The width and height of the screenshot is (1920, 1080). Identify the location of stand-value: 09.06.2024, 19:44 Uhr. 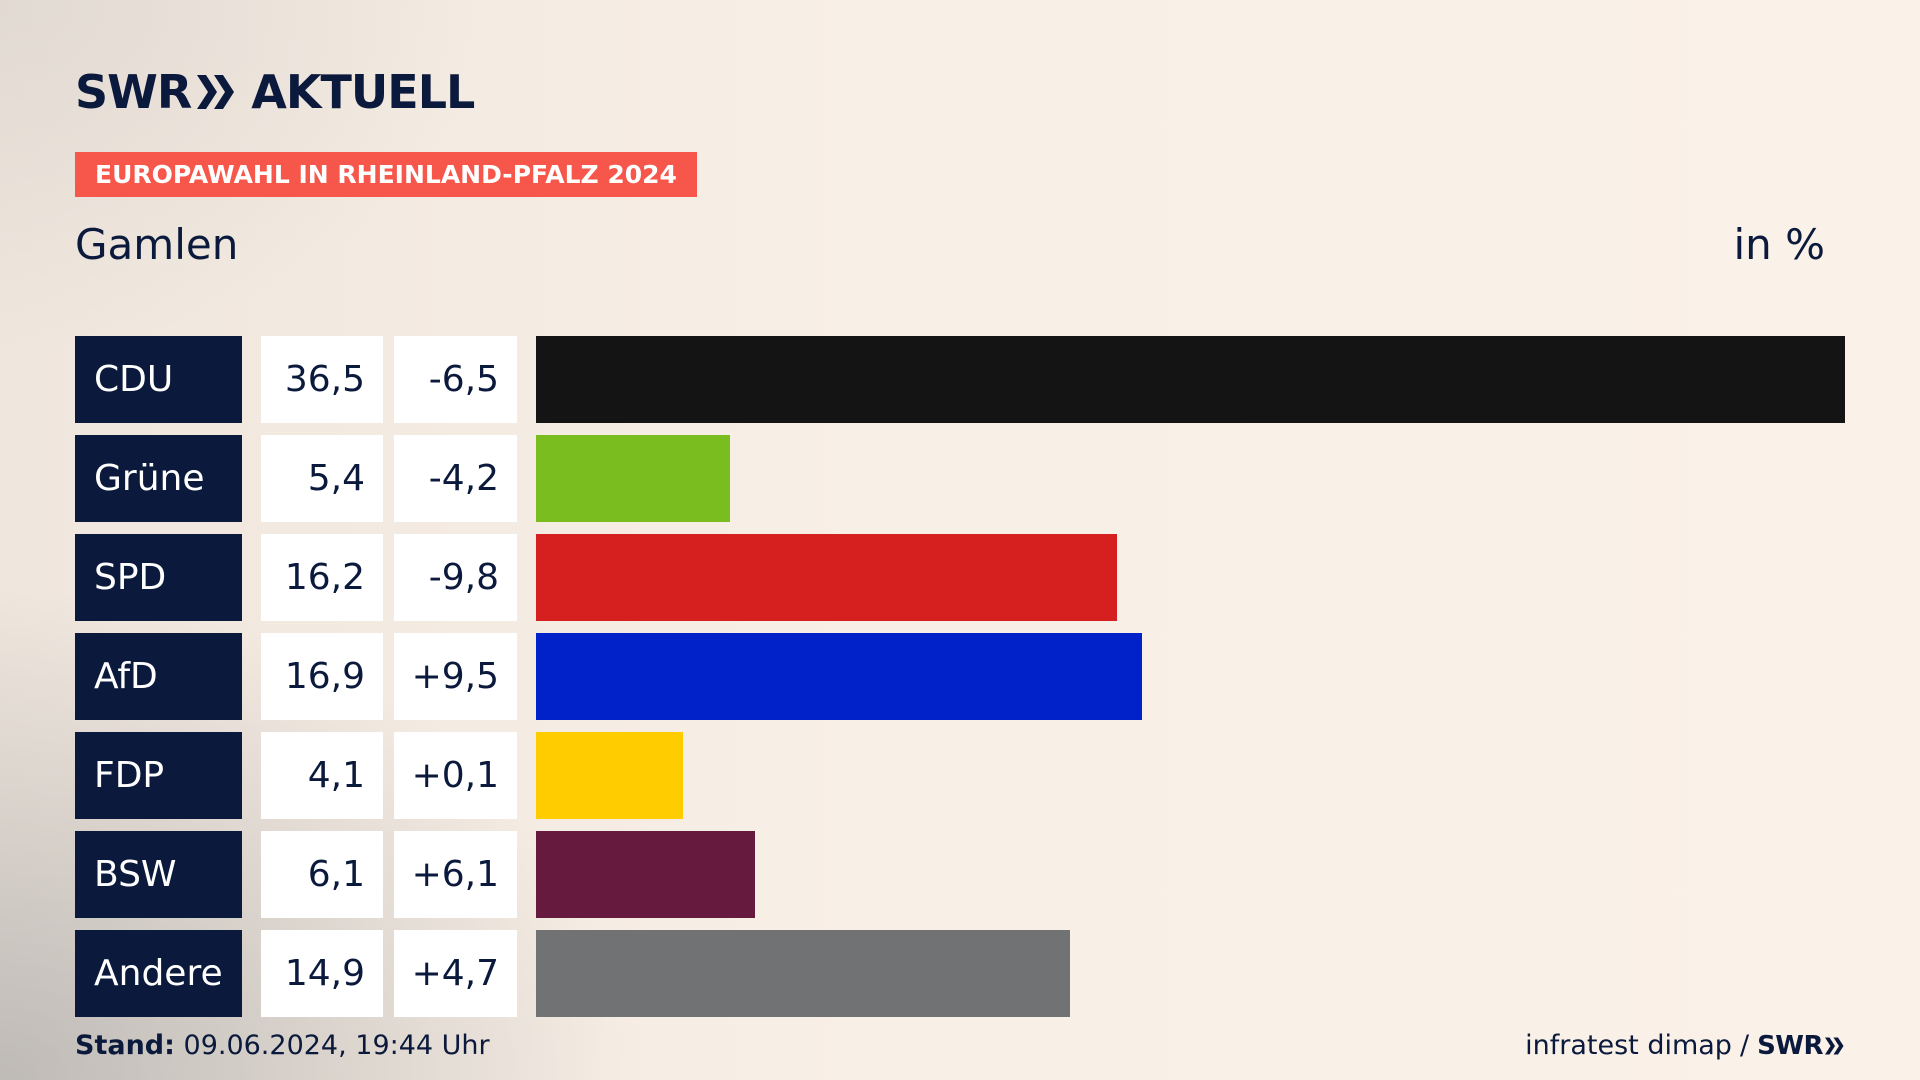
(336, 1045).